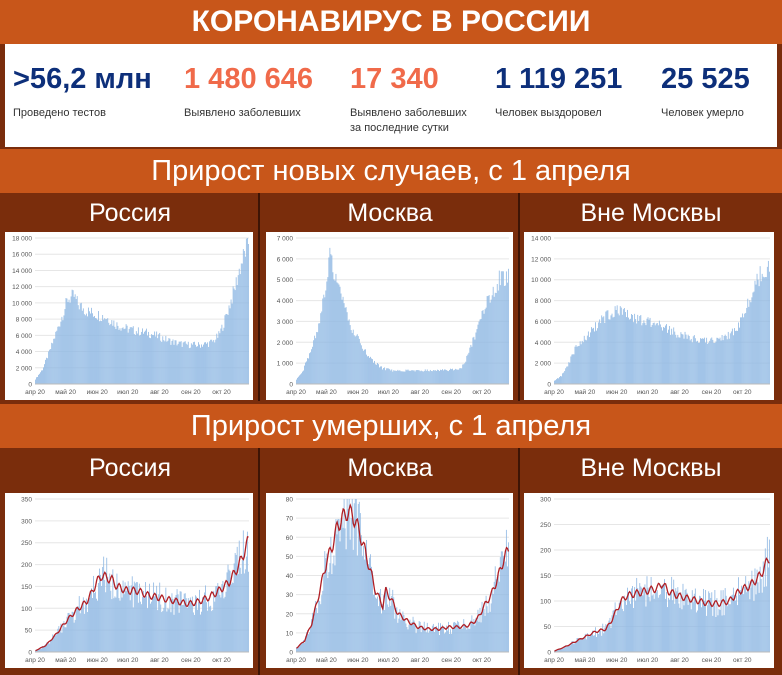 The height and width of the screenshot is (675, 782). Describe the element at coordinates (712, 660) in the screenshot. I see `x-tick-label: сен 20` at that location.